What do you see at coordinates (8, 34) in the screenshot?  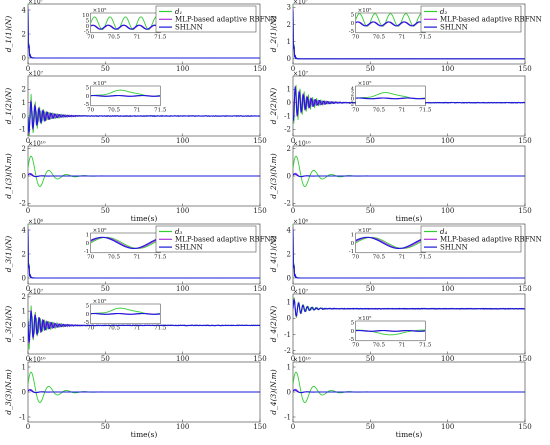 I see `y-axis-label: d_1(1)(N)` at bounding box center [8, 34].